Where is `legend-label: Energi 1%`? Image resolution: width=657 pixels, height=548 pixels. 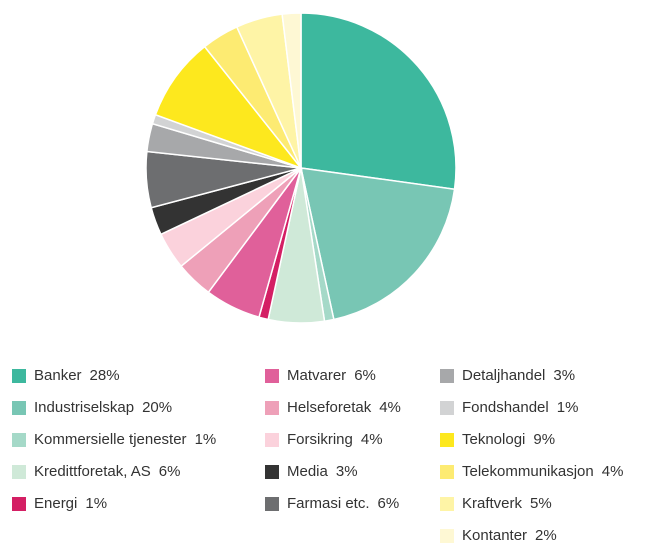
legend-label: Energi 1% is located at coordinates (70, 503).